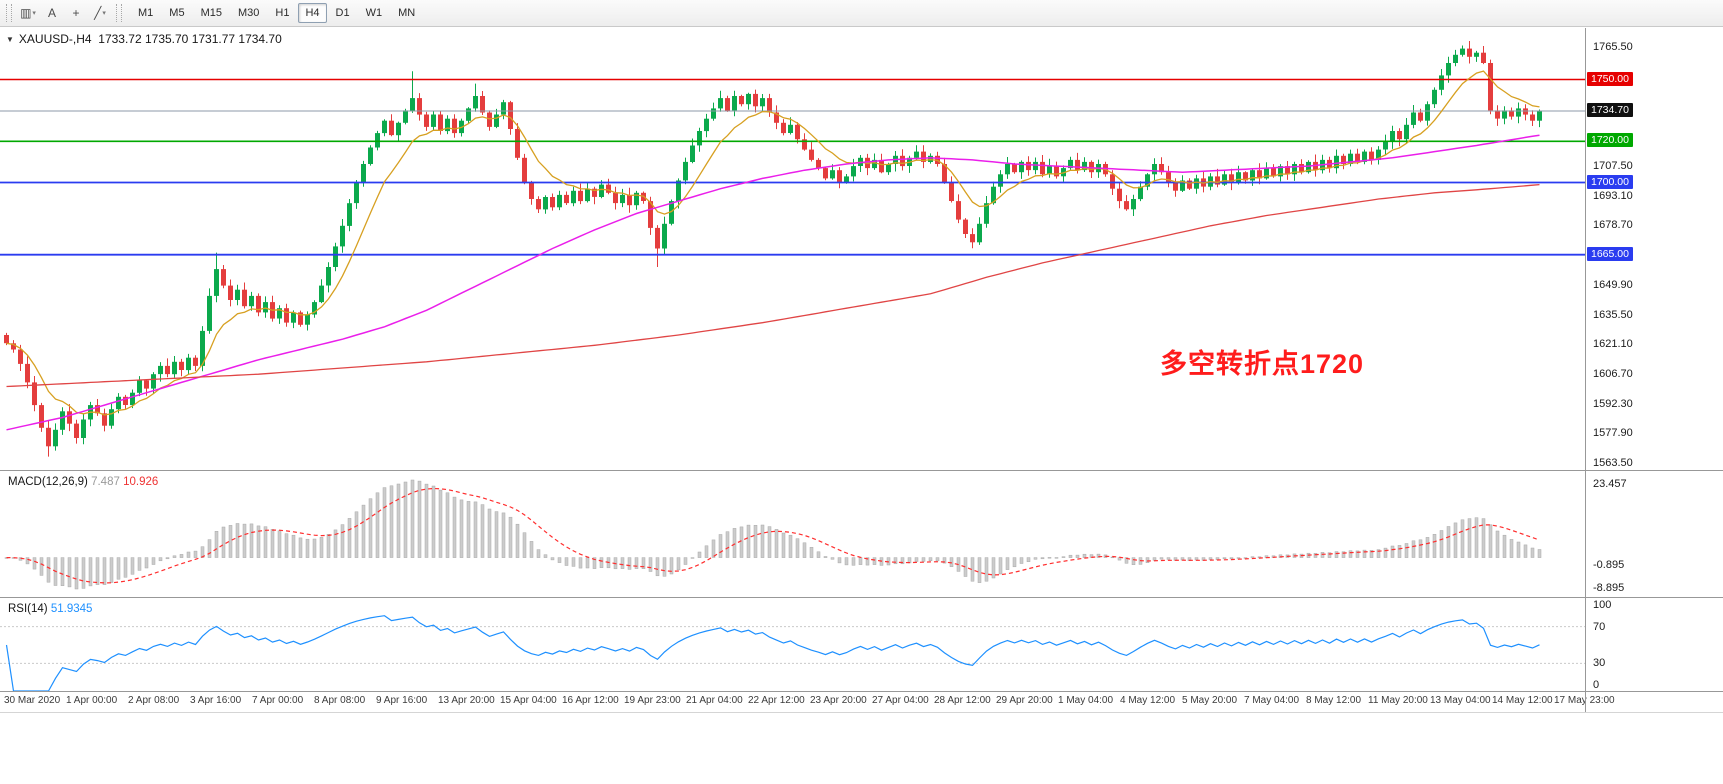 This screenshot has height=784, width=1723. What do you see at coordinates (1613, 433) in the screenshot?
I see `price-tick-label: 1577.90` at bounding box center [1613, 433].